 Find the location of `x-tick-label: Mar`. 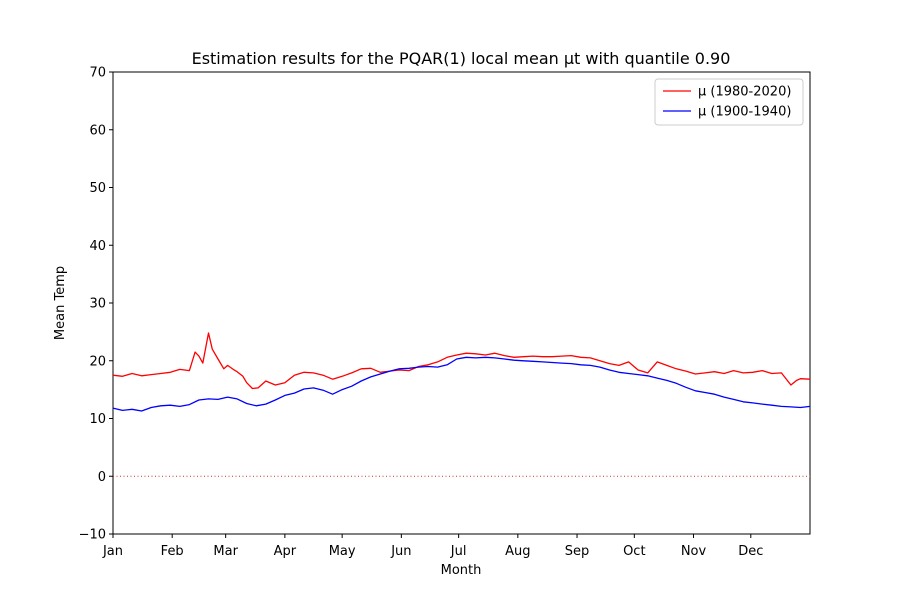

x-tick-label: Mar is located at coordinates (225, 551).